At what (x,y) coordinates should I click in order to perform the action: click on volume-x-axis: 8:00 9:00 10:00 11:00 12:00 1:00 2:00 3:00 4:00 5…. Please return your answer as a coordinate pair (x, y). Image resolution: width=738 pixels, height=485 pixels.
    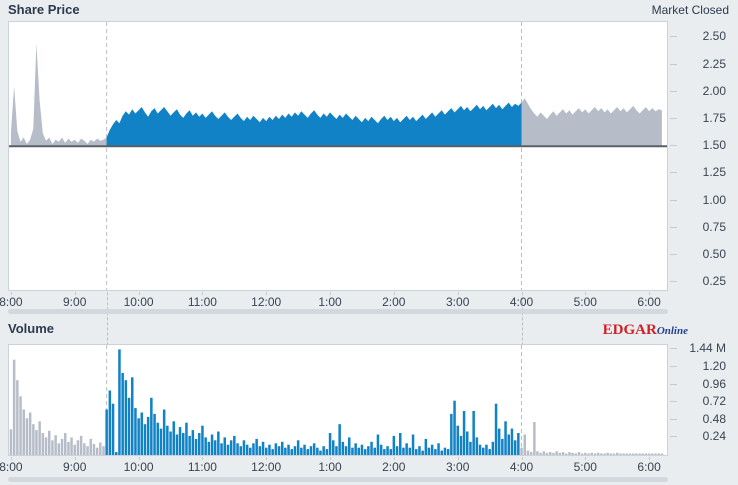
    Looking at the image, I should click on (333, 465).